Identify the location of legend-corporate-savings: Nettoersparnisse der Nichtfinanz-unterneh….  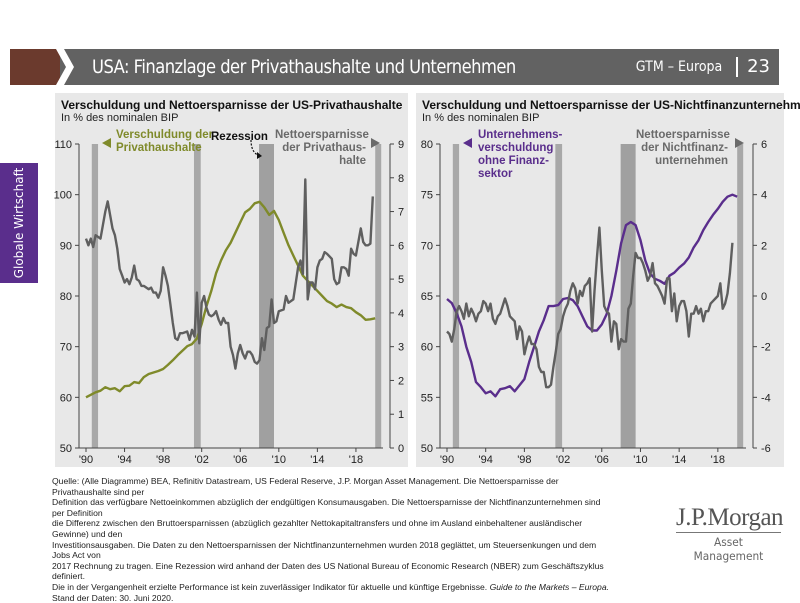
(683, 148).